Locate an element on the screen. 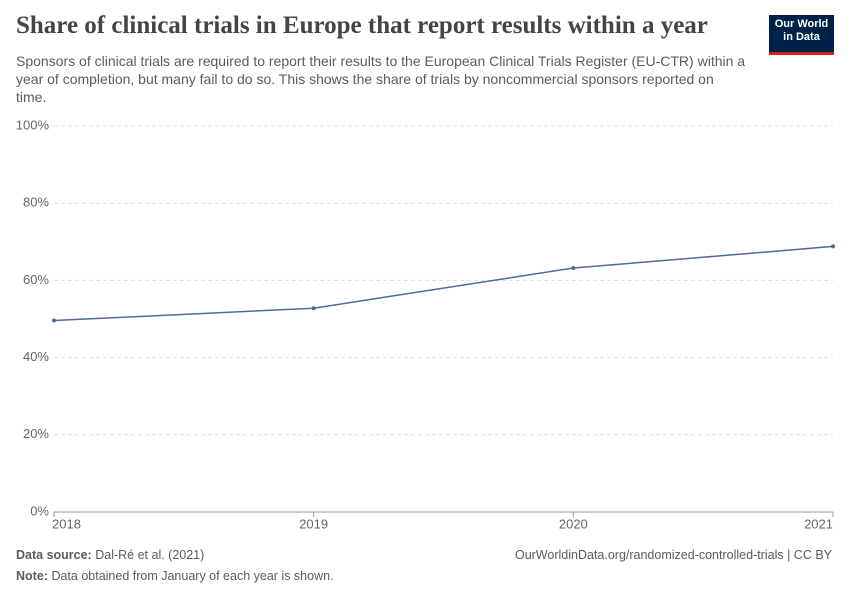 The image size is (850, 600). source-label: Data source: is located at coordinates (54, 555).